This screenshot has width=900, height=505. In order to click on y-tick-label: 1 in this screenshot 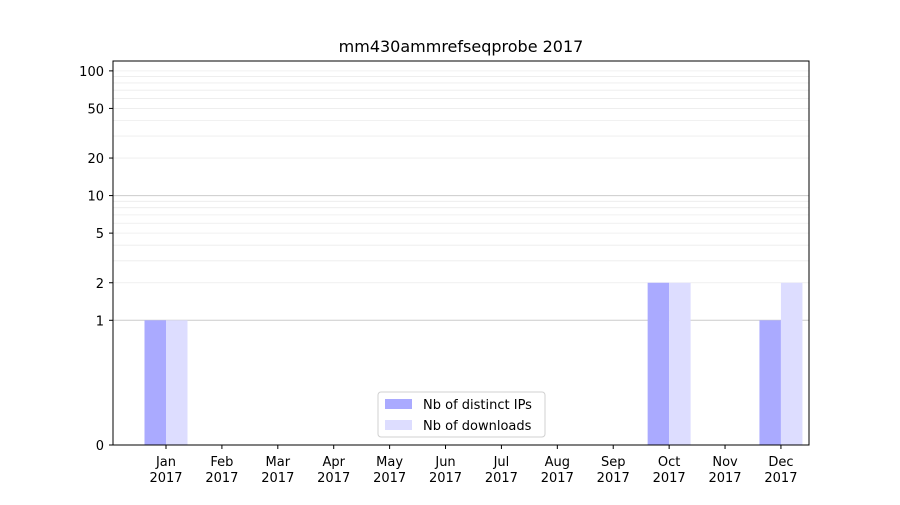, I will do `click(100, 321)`.